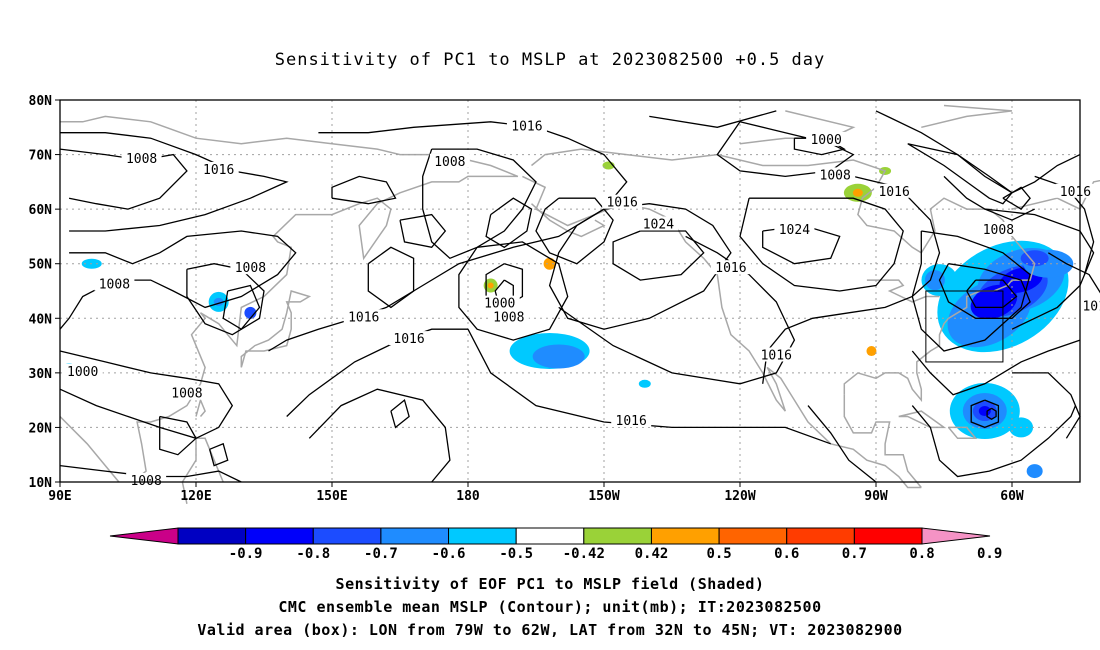 Image resolution: width=1100 pixels, height=650 pixels. What do you see at coordinates (921, 554) in the screenshot?
I see `colorbar-label: 0.8` at bounding box center [921, 554].